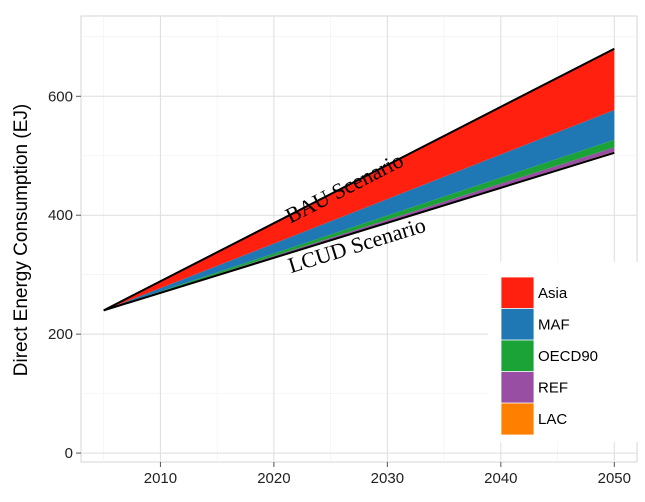  I want to click on x-tick-label-2040: 2040, so click(500, 478).